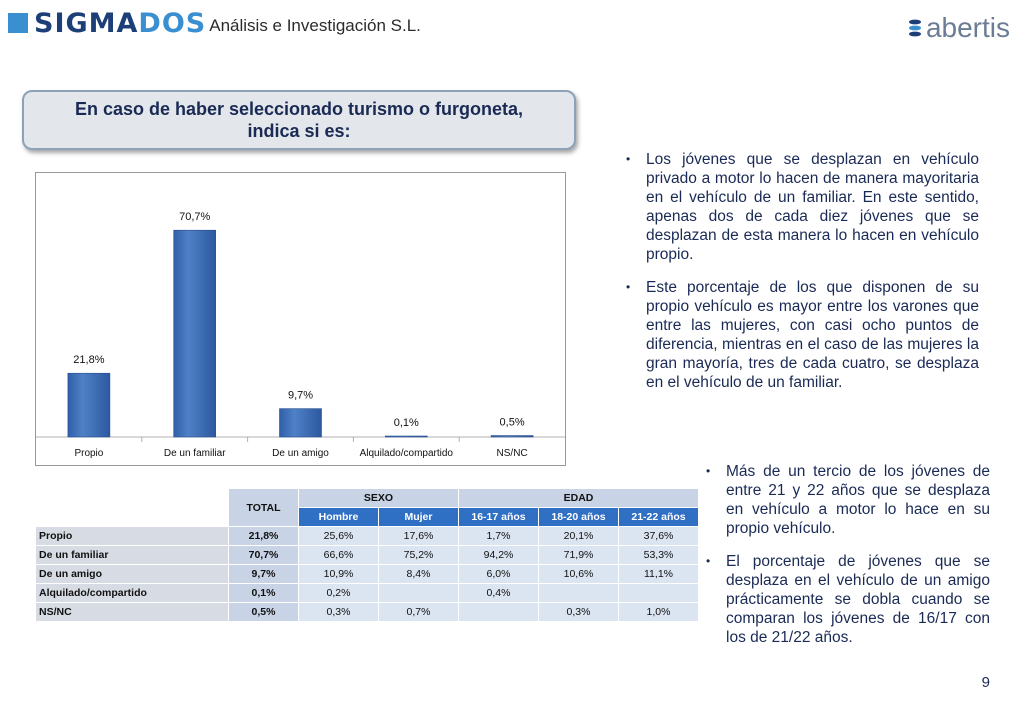 The image size is (1024, 709). Describe the element at coordinates (338, 593) in the screenshot. I see `table-cell: 0,2%` at that location.